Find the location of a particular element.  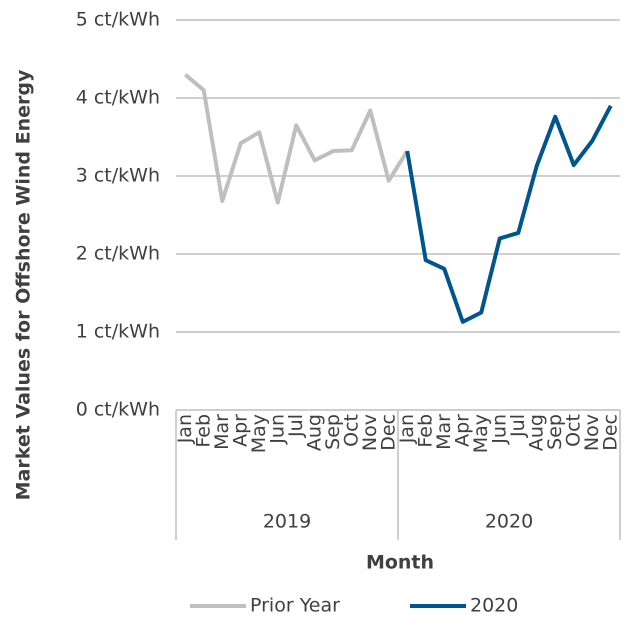

group-label: 2020 is located at coordinates (509, 522).